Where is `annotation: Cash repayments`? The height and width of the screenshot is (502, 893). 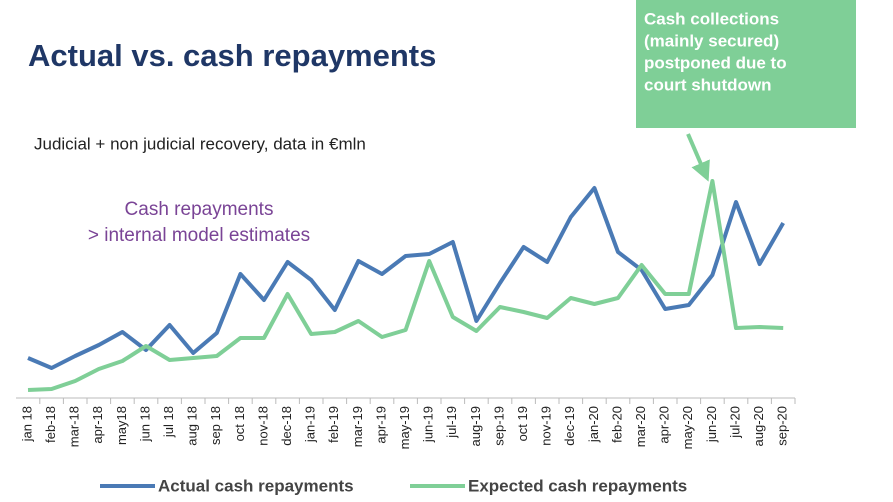 annotation: Cash repayments is located at coordinates (199, 209).